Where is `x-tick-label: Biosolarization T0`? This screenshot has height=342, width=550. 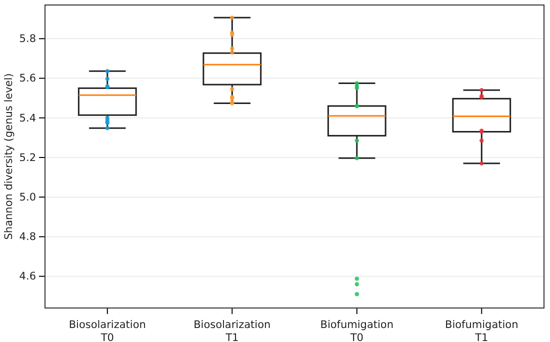 x-tick-label: Biosolarization T0 is located at coordinates (107, 330).